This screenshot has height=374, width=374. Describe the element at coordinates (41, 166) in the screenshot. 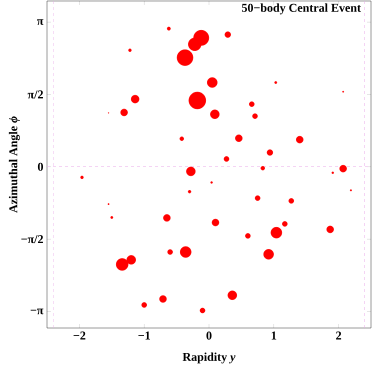

I see `y-tick-label: 0` at that location.